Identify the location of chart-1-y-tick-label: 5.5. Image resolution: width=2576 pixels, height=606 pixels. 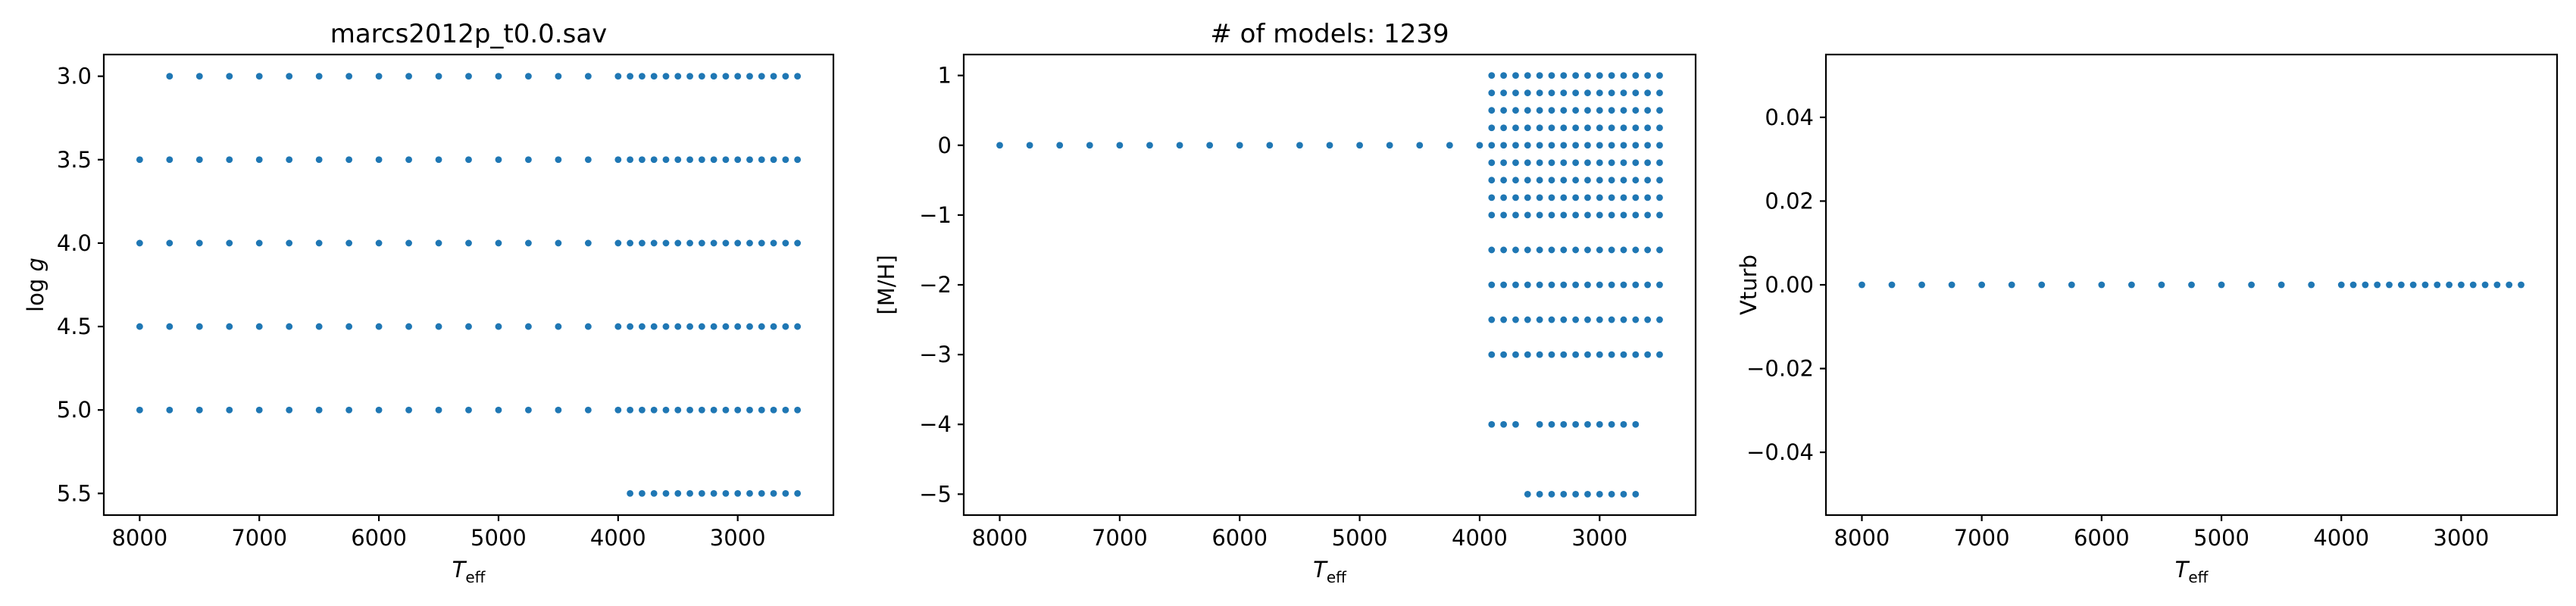
(74, 493).